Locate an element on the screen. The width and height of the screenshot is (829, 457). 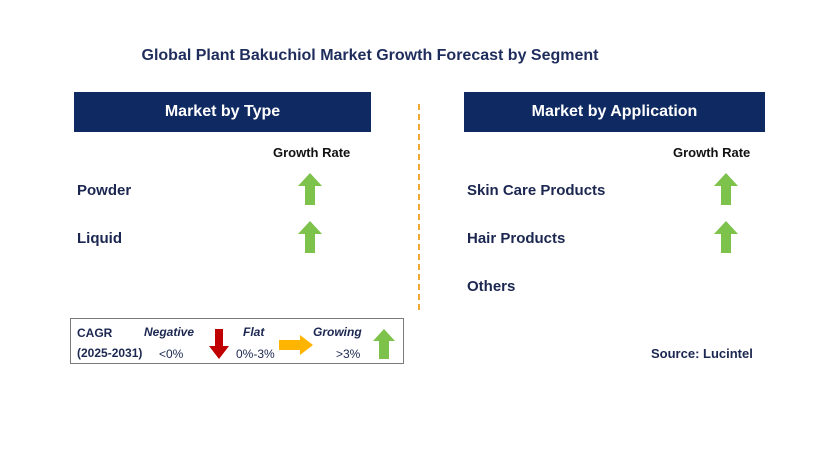
legend-growing-range: >3% is located at coordinates (348, 354).